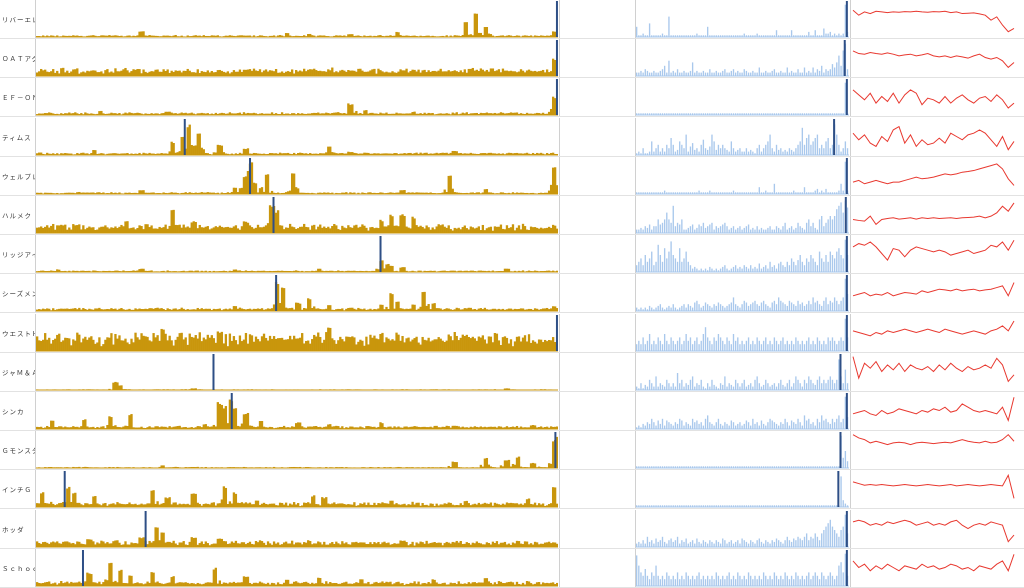  I want to click on stock-row: ウェルプレ, so click(512, 176).